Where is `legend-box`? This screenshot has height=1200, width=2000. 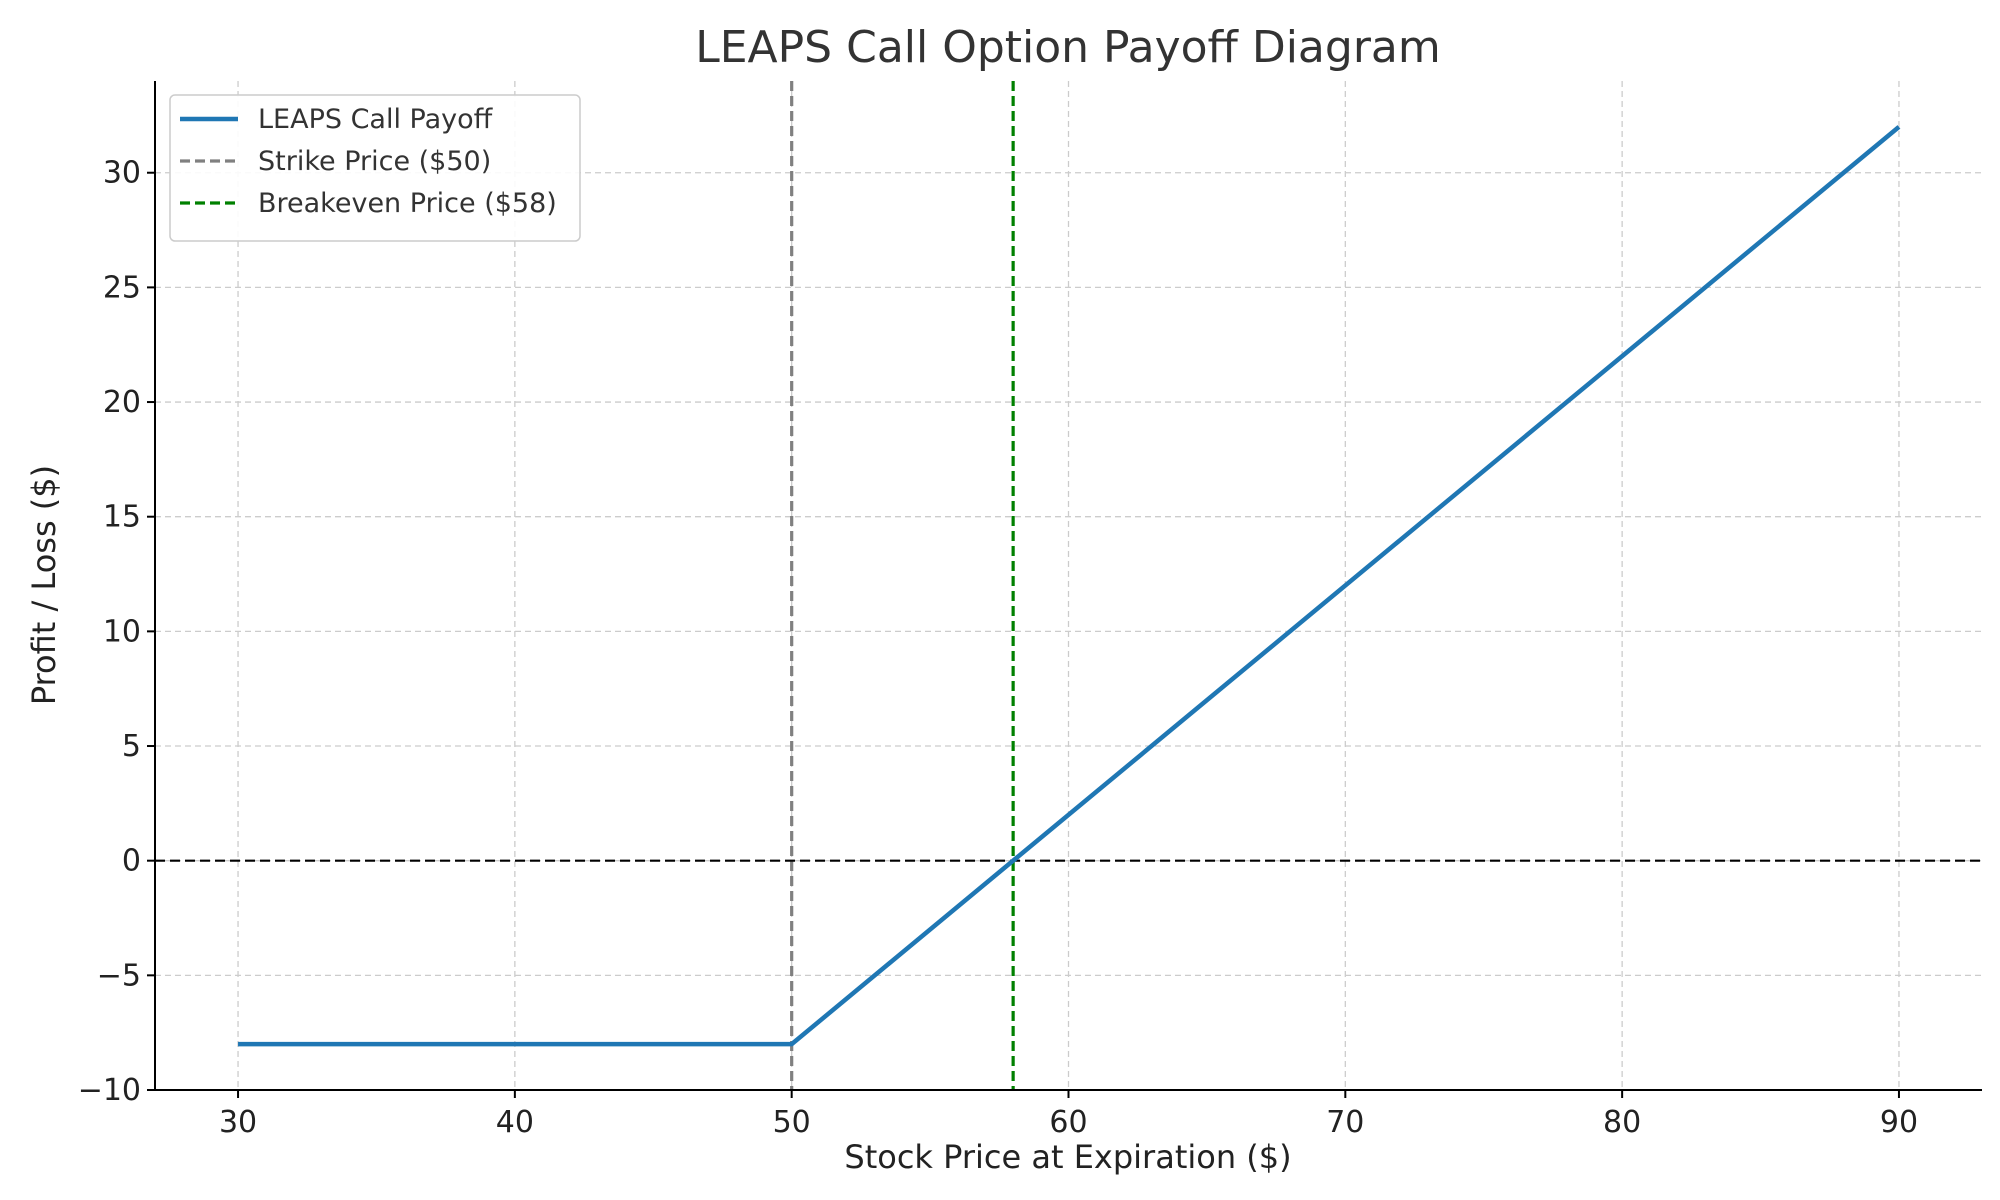
legend-box is located at coordinates (375, 168).